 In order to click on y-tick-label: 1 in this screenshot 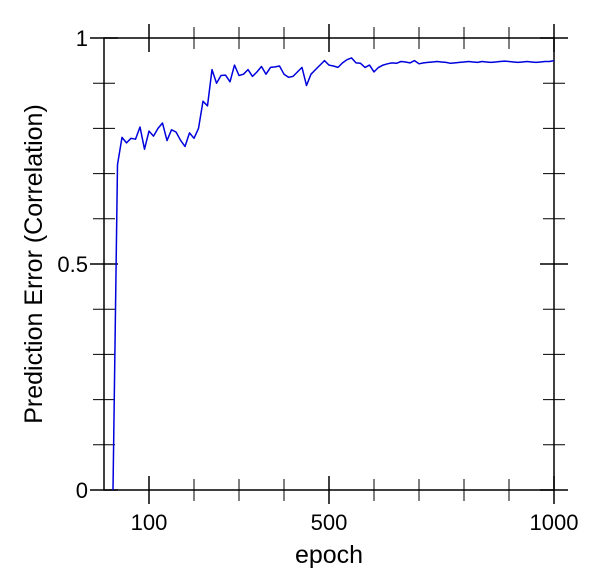, I will do `click(82, 38)`.